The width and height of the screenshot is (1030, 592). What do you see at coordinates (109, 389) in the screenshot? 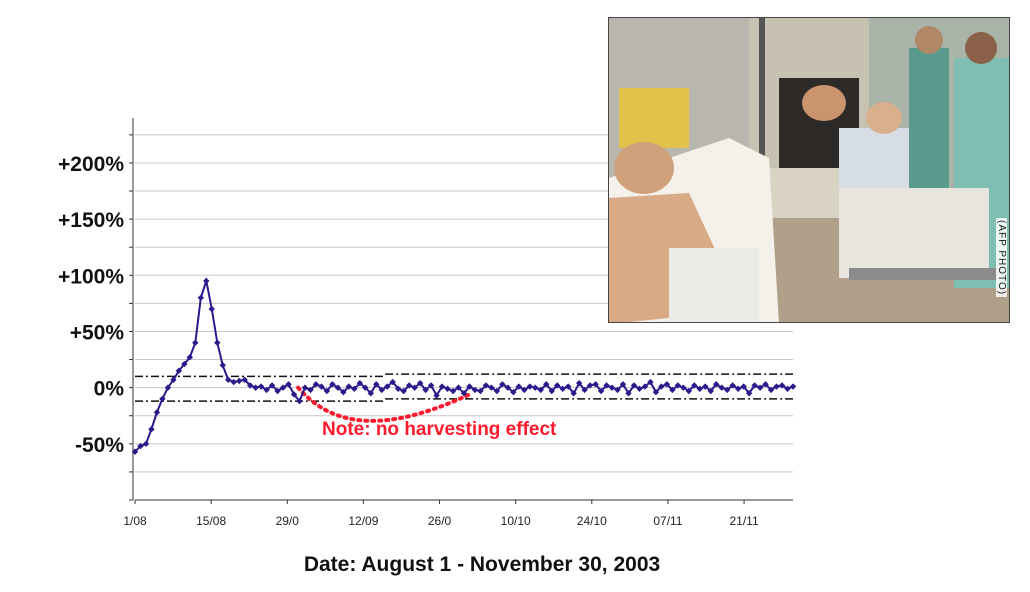
I see `y-tick-label: 0%` at bounding box center [109, 389].